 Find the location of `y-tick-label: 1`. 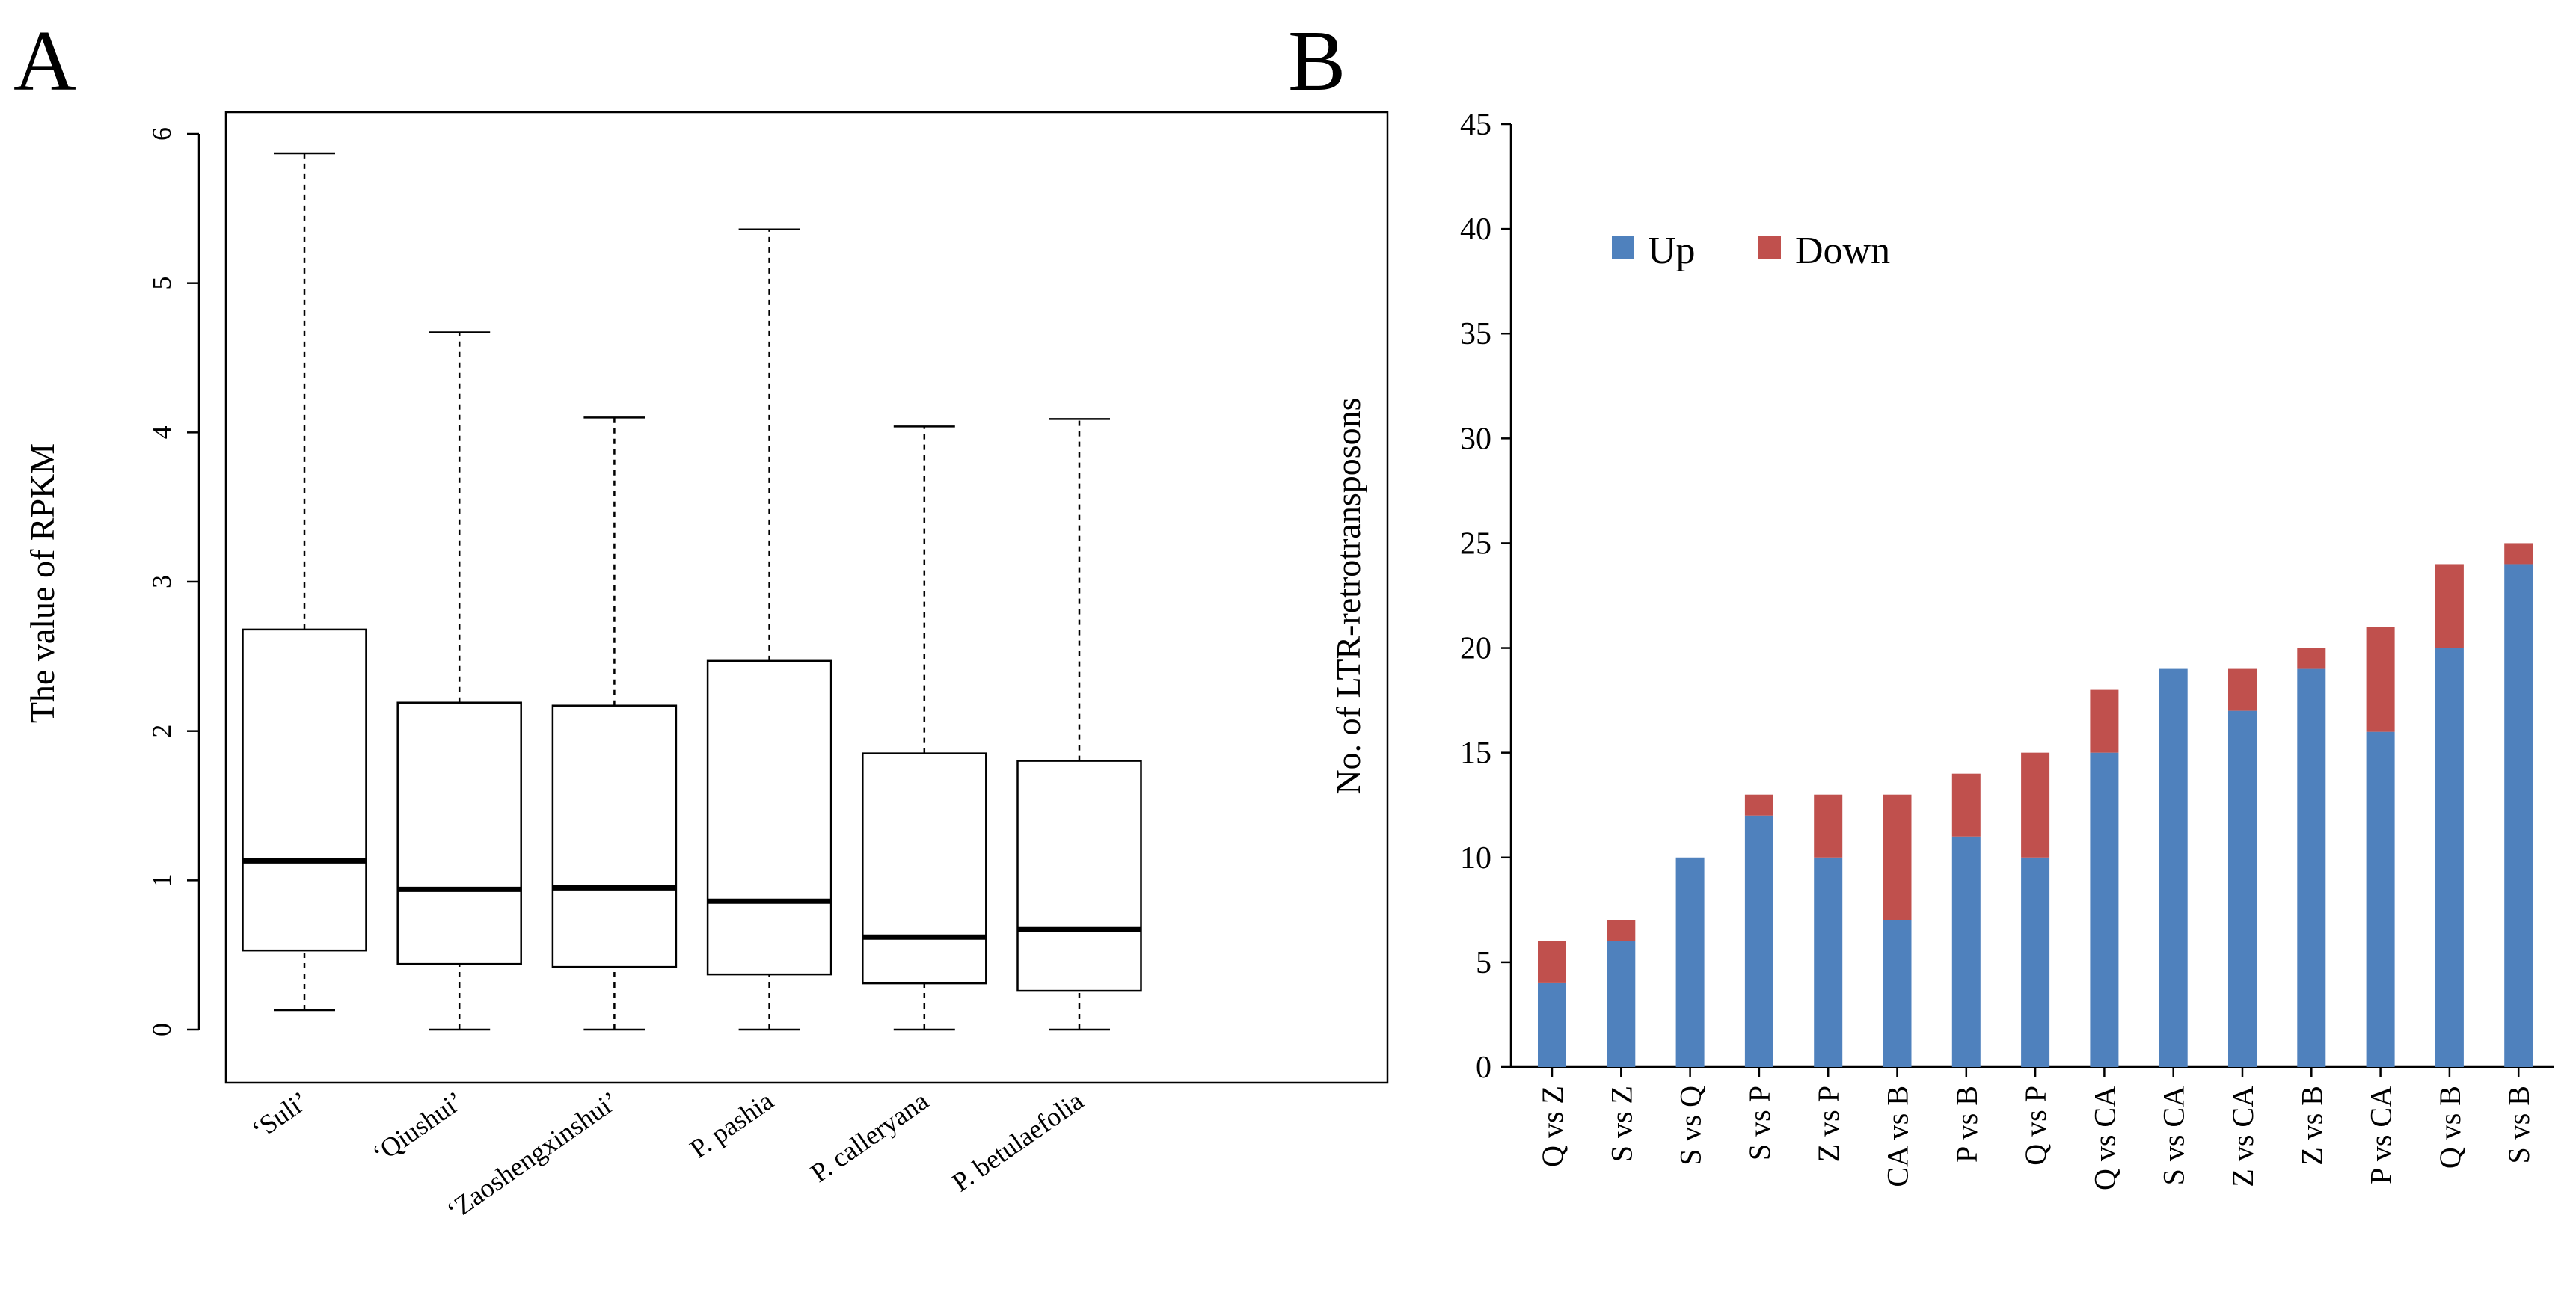

y-tick-label: 1 is located at coordinates (162, 880).